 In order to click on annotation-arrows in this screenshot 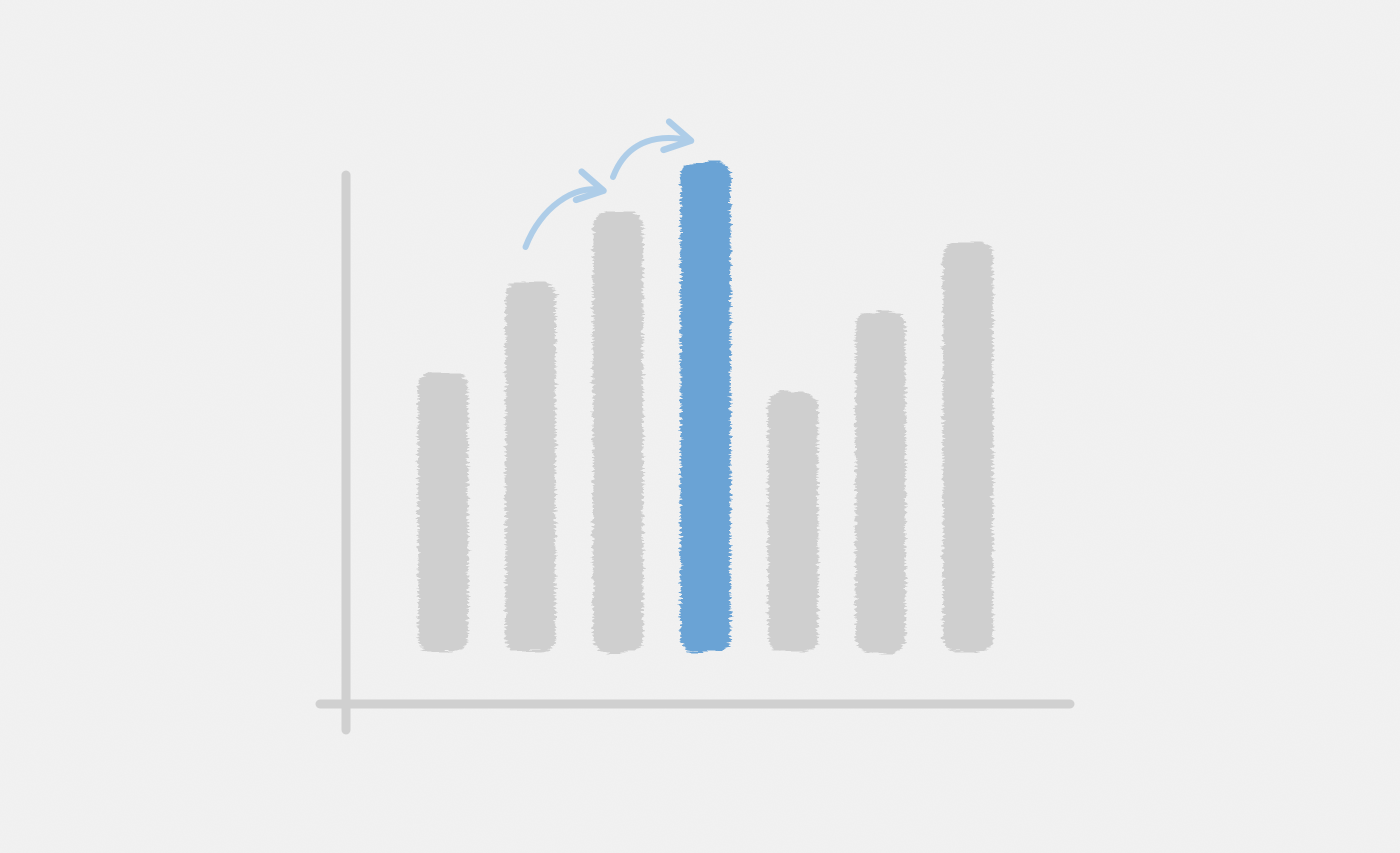, I will do `click(608, 184)`.